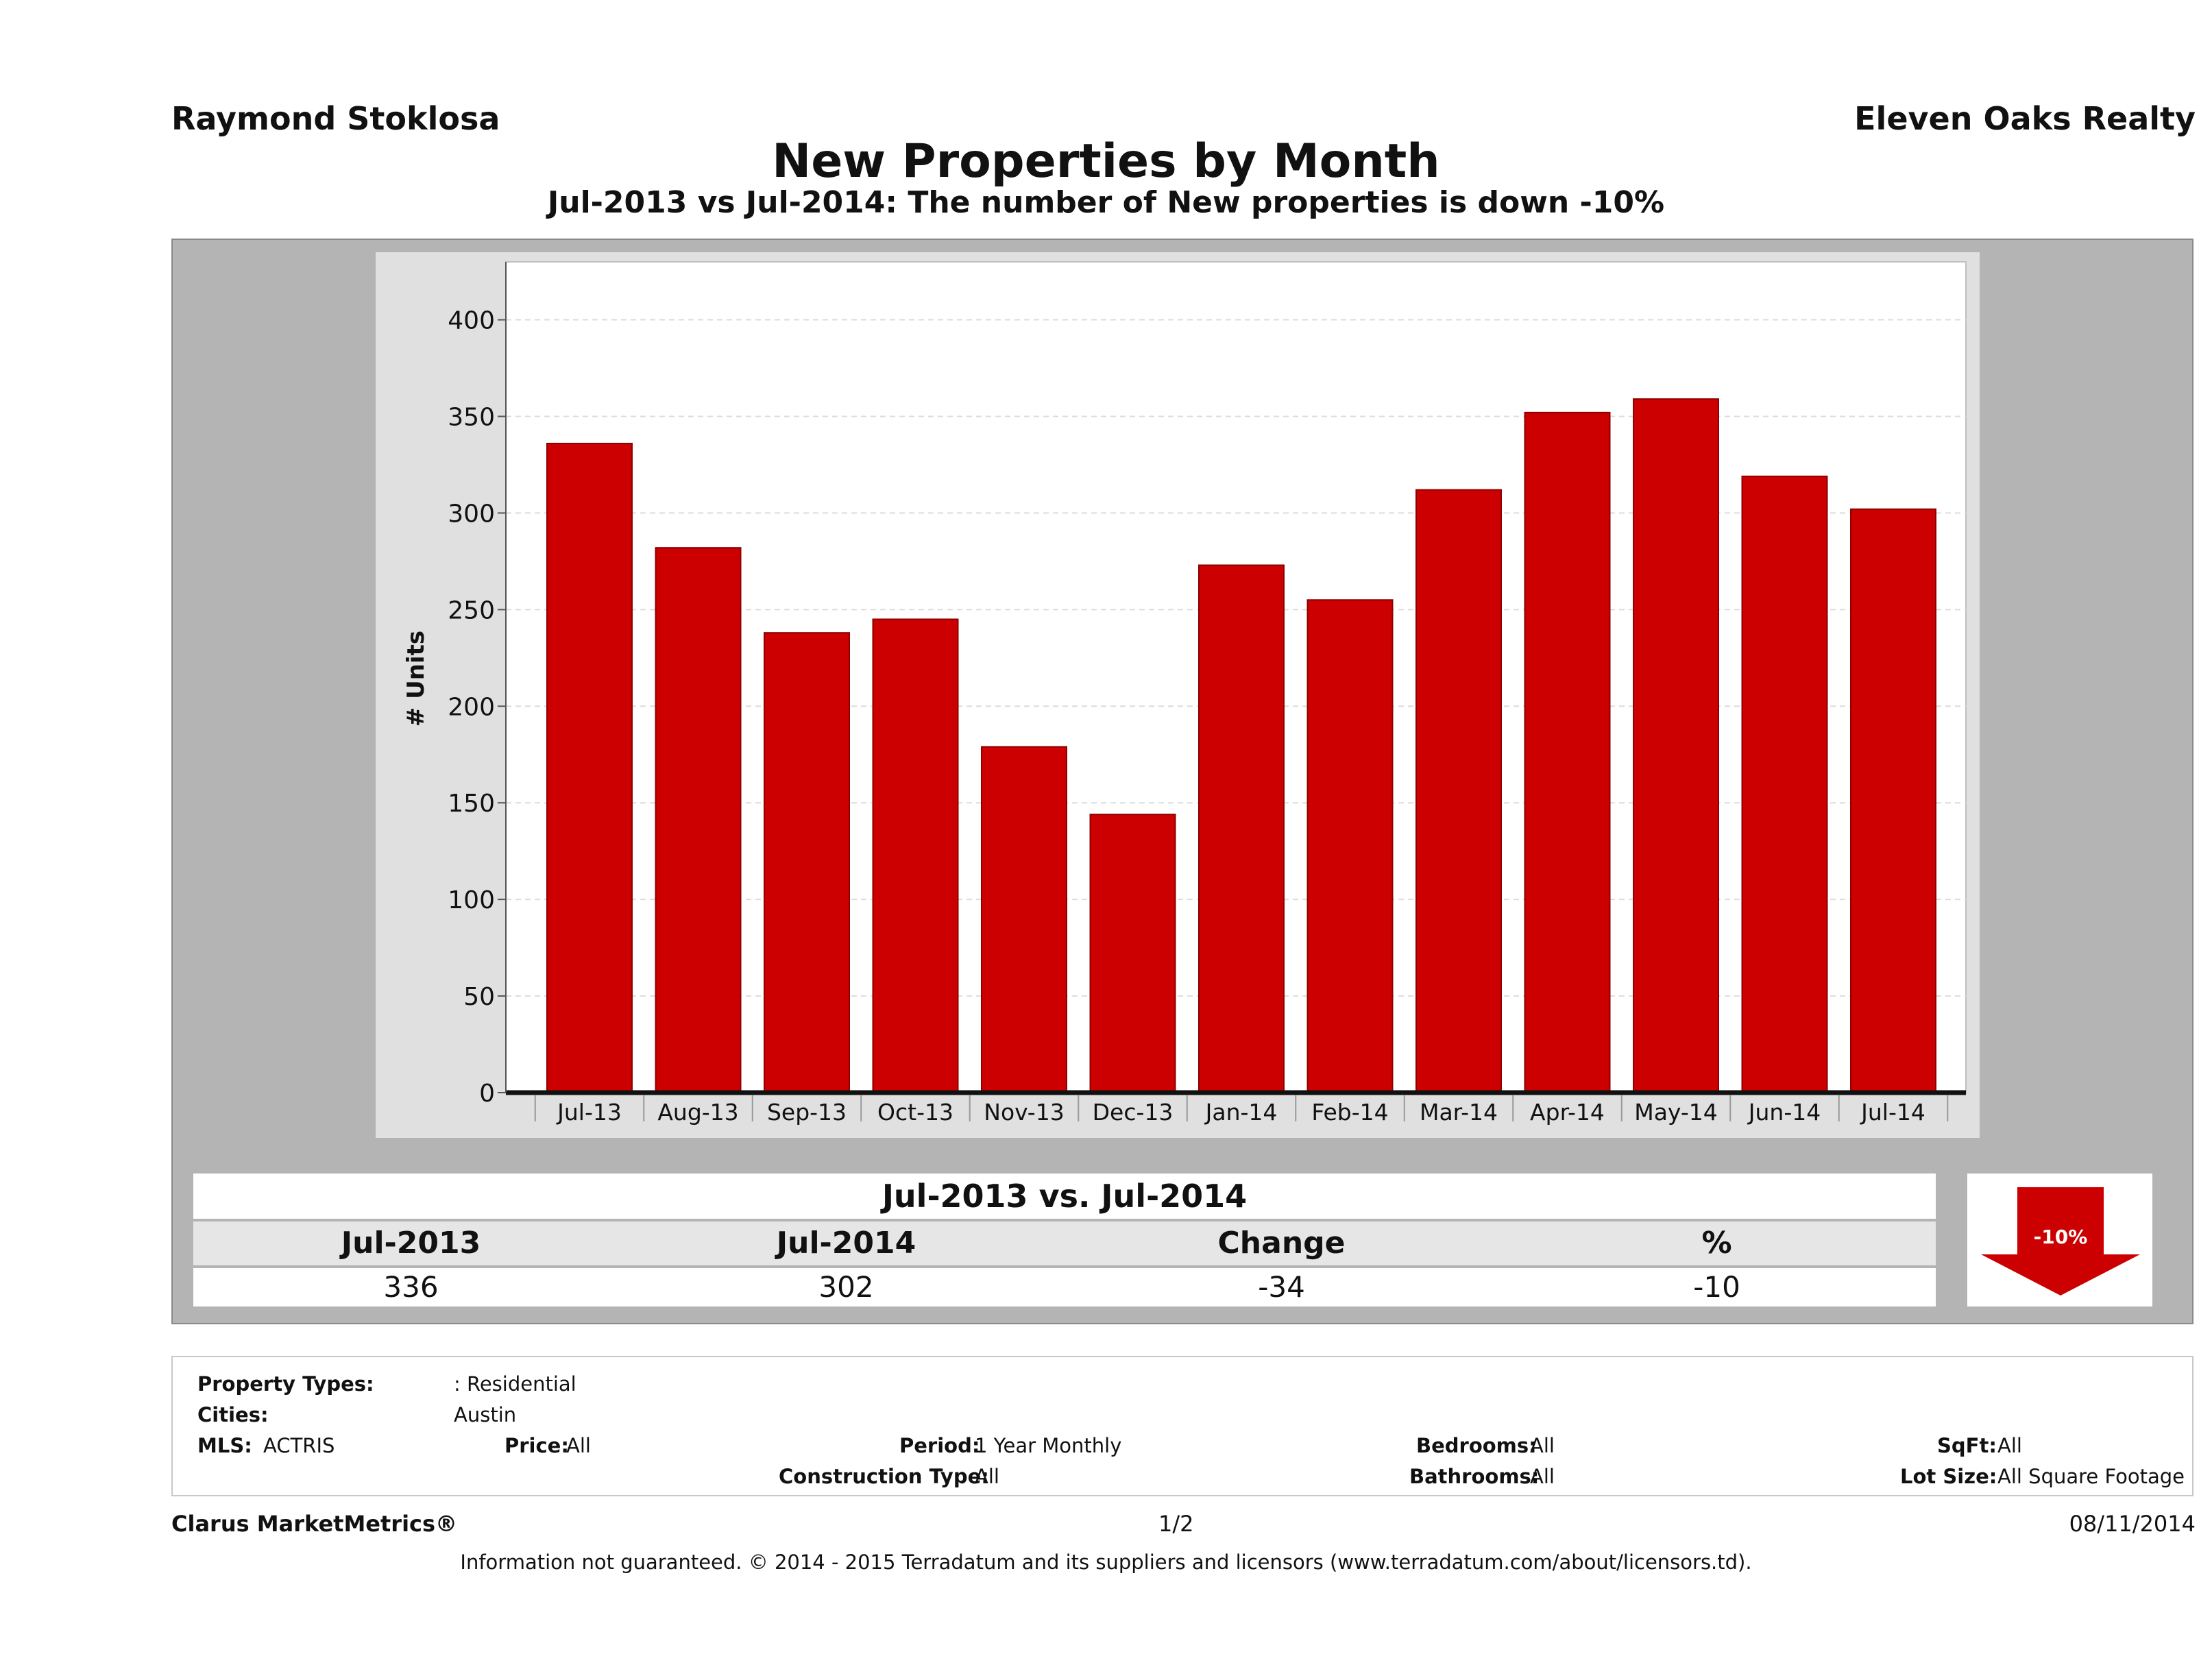 The width and height of the screenshot is (2212, 1678). What do you see at coordinates (472, 610) in the screenshot?
I see `y-tick-label: 250` at bounding box center [472, 610].